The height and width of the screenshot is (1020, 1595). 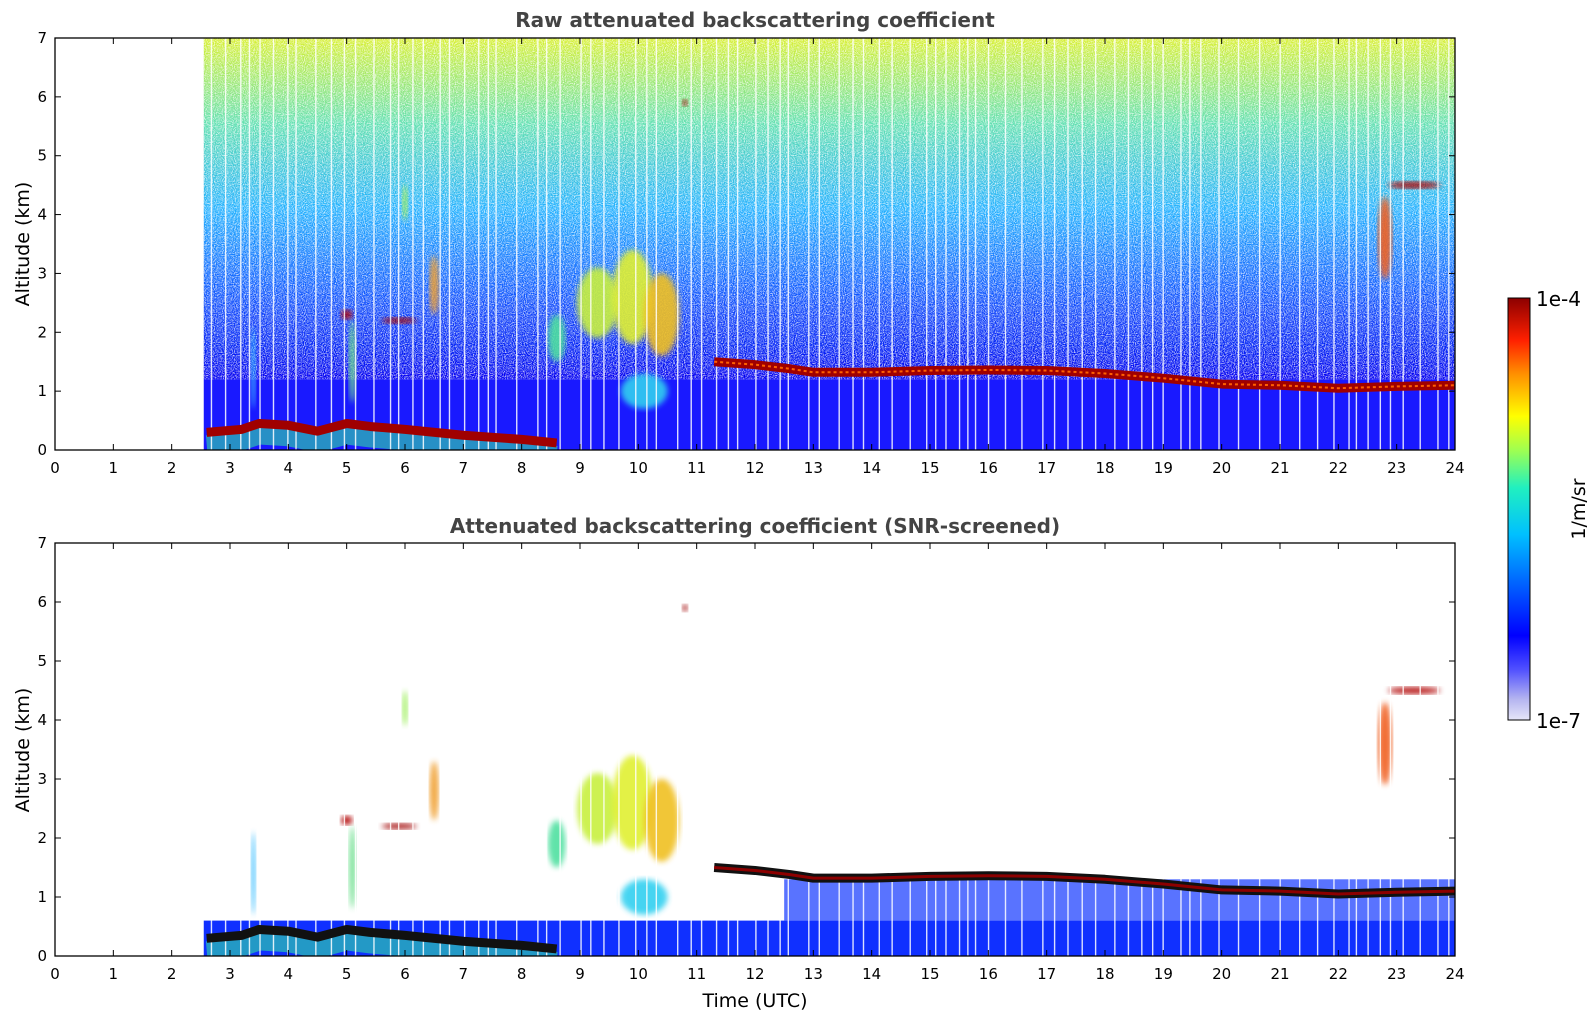 What do you see at coordinates (1279, 974) in the screenshot?
I see `x-tick-label: 21` at bounding box center [1279, 974].